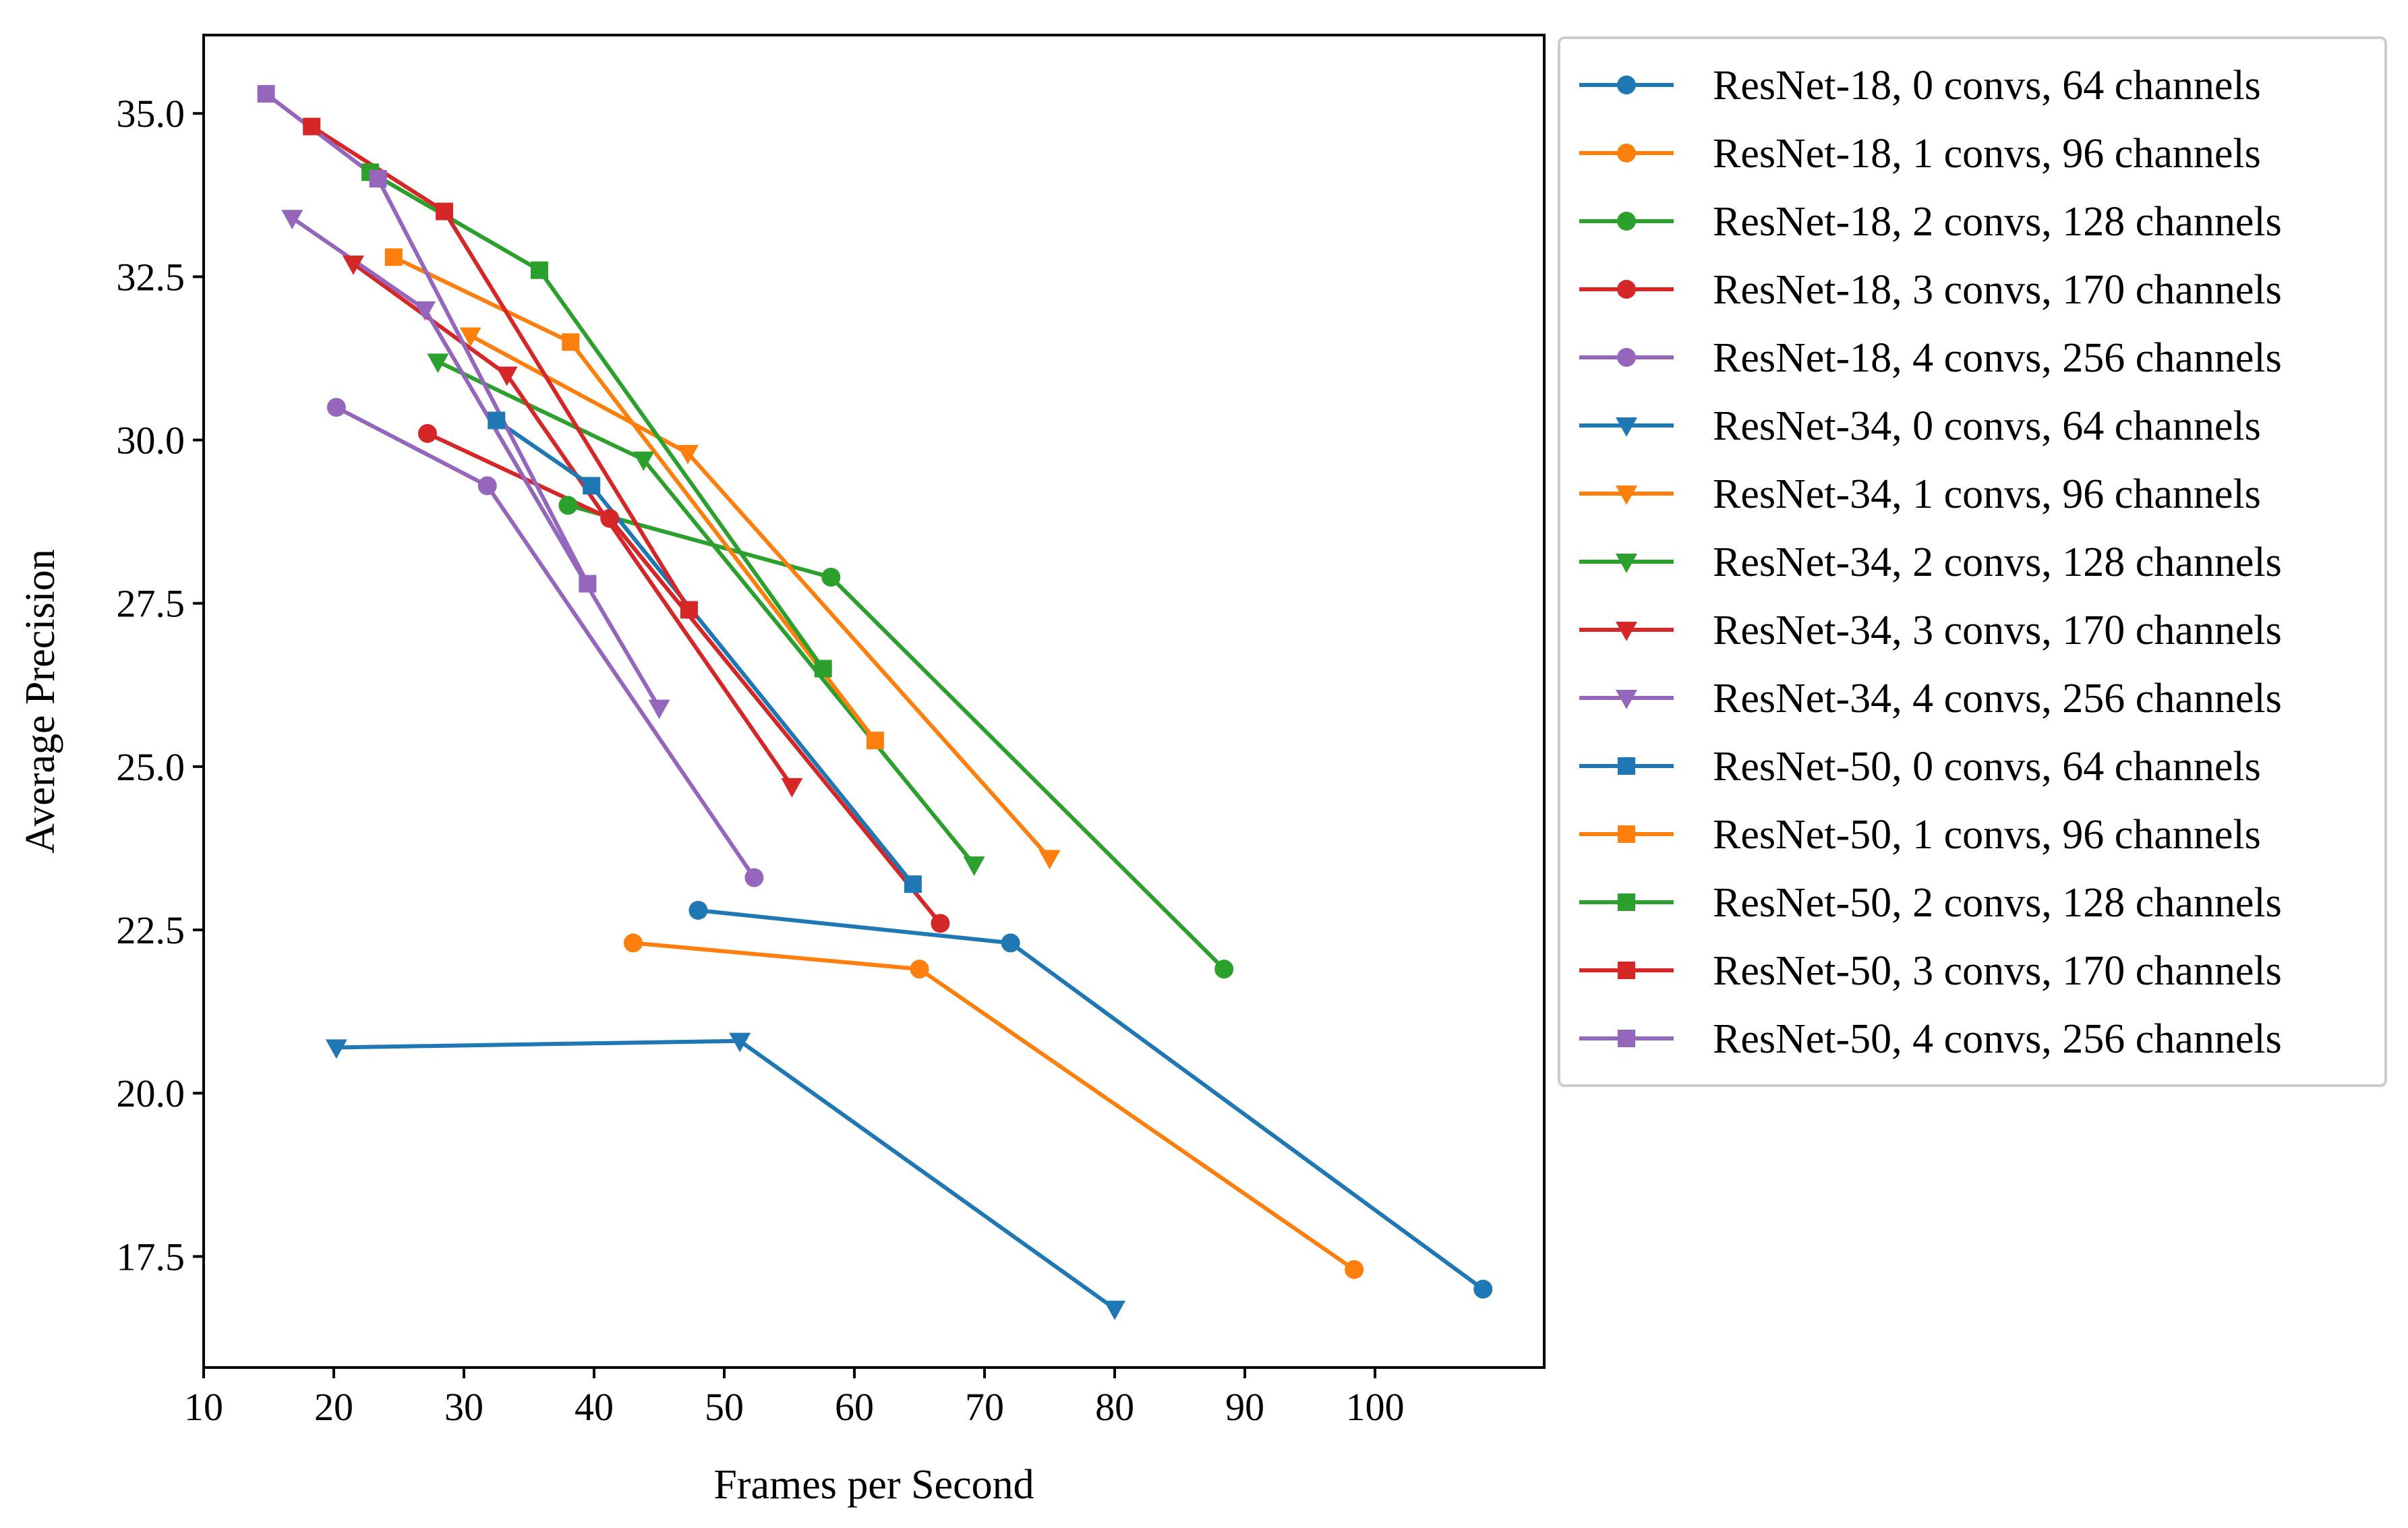 Image resolution: width=2408 pixels, height=1528 pixels. What do you see at coordinates (1987, 426) in the screenshot?
I see `legend-label-6: ResNet-34, 0 convs, 64 channels` at bounding box center [1987, 426].